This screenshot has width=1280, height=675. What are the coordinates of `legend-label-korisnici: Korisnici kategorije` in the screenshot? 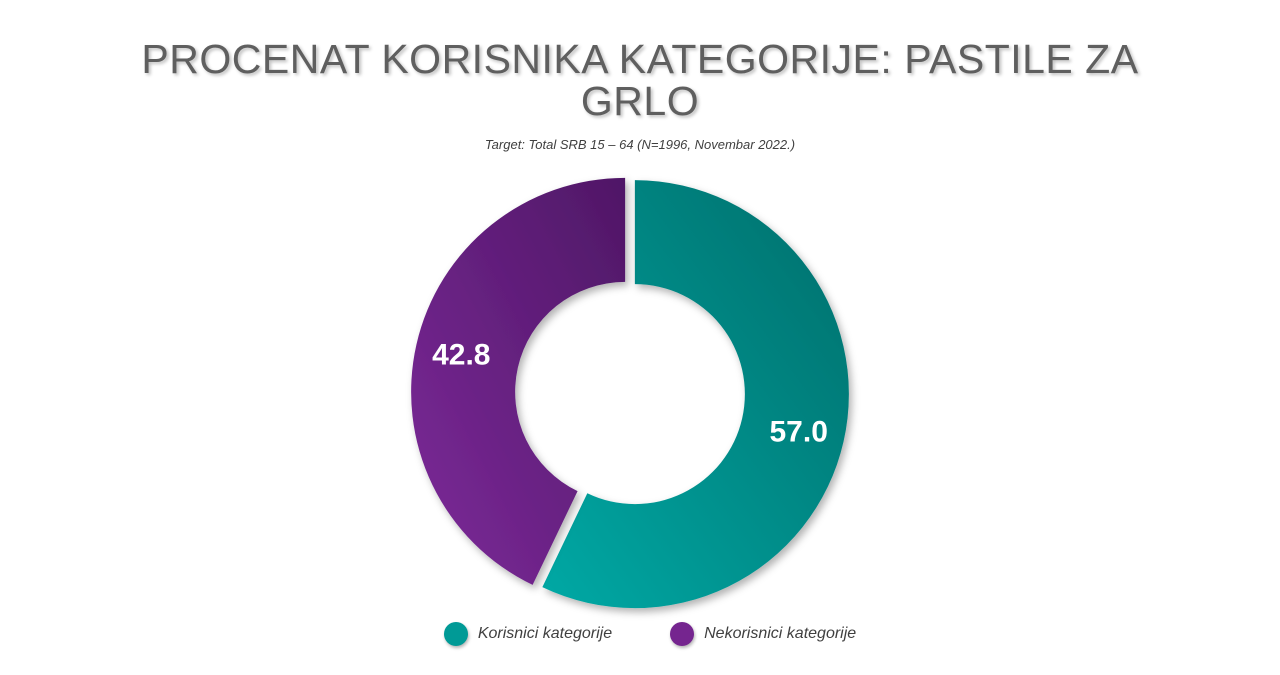 It's located at (545, 633).